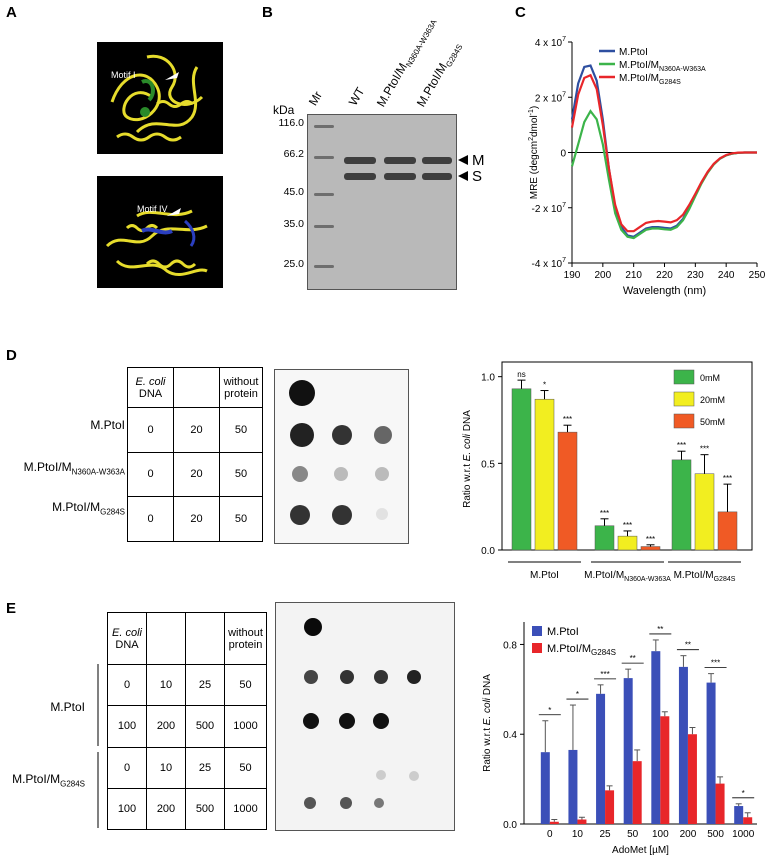 The image size is (767, 867). Describe the element at coordinates (563, 154) in the screenshot. I see `y-tick-label: 0` at that location.